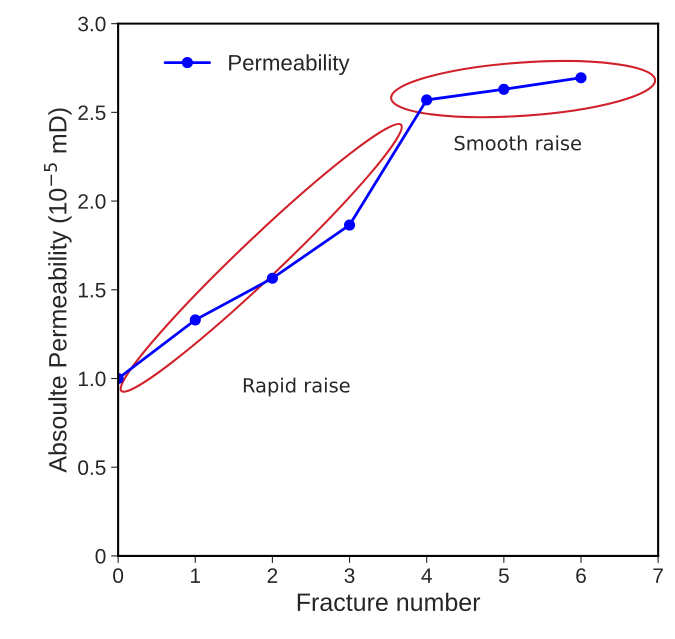  I want to click on x-tick-label: 2, so click(273, 575).